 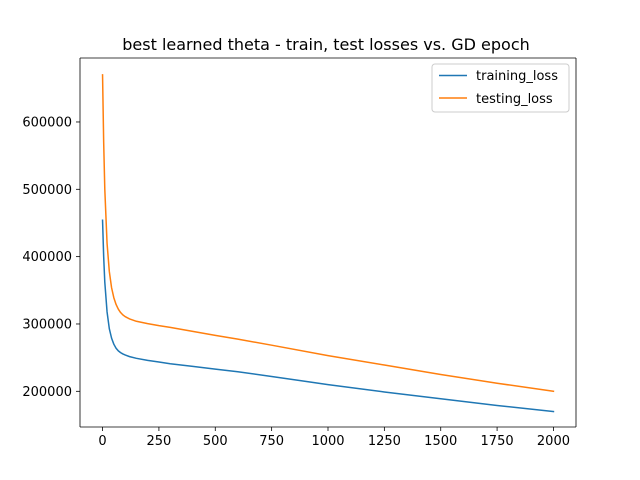 I want to click on x-tick-label: 0, so click(x=102, y=441).